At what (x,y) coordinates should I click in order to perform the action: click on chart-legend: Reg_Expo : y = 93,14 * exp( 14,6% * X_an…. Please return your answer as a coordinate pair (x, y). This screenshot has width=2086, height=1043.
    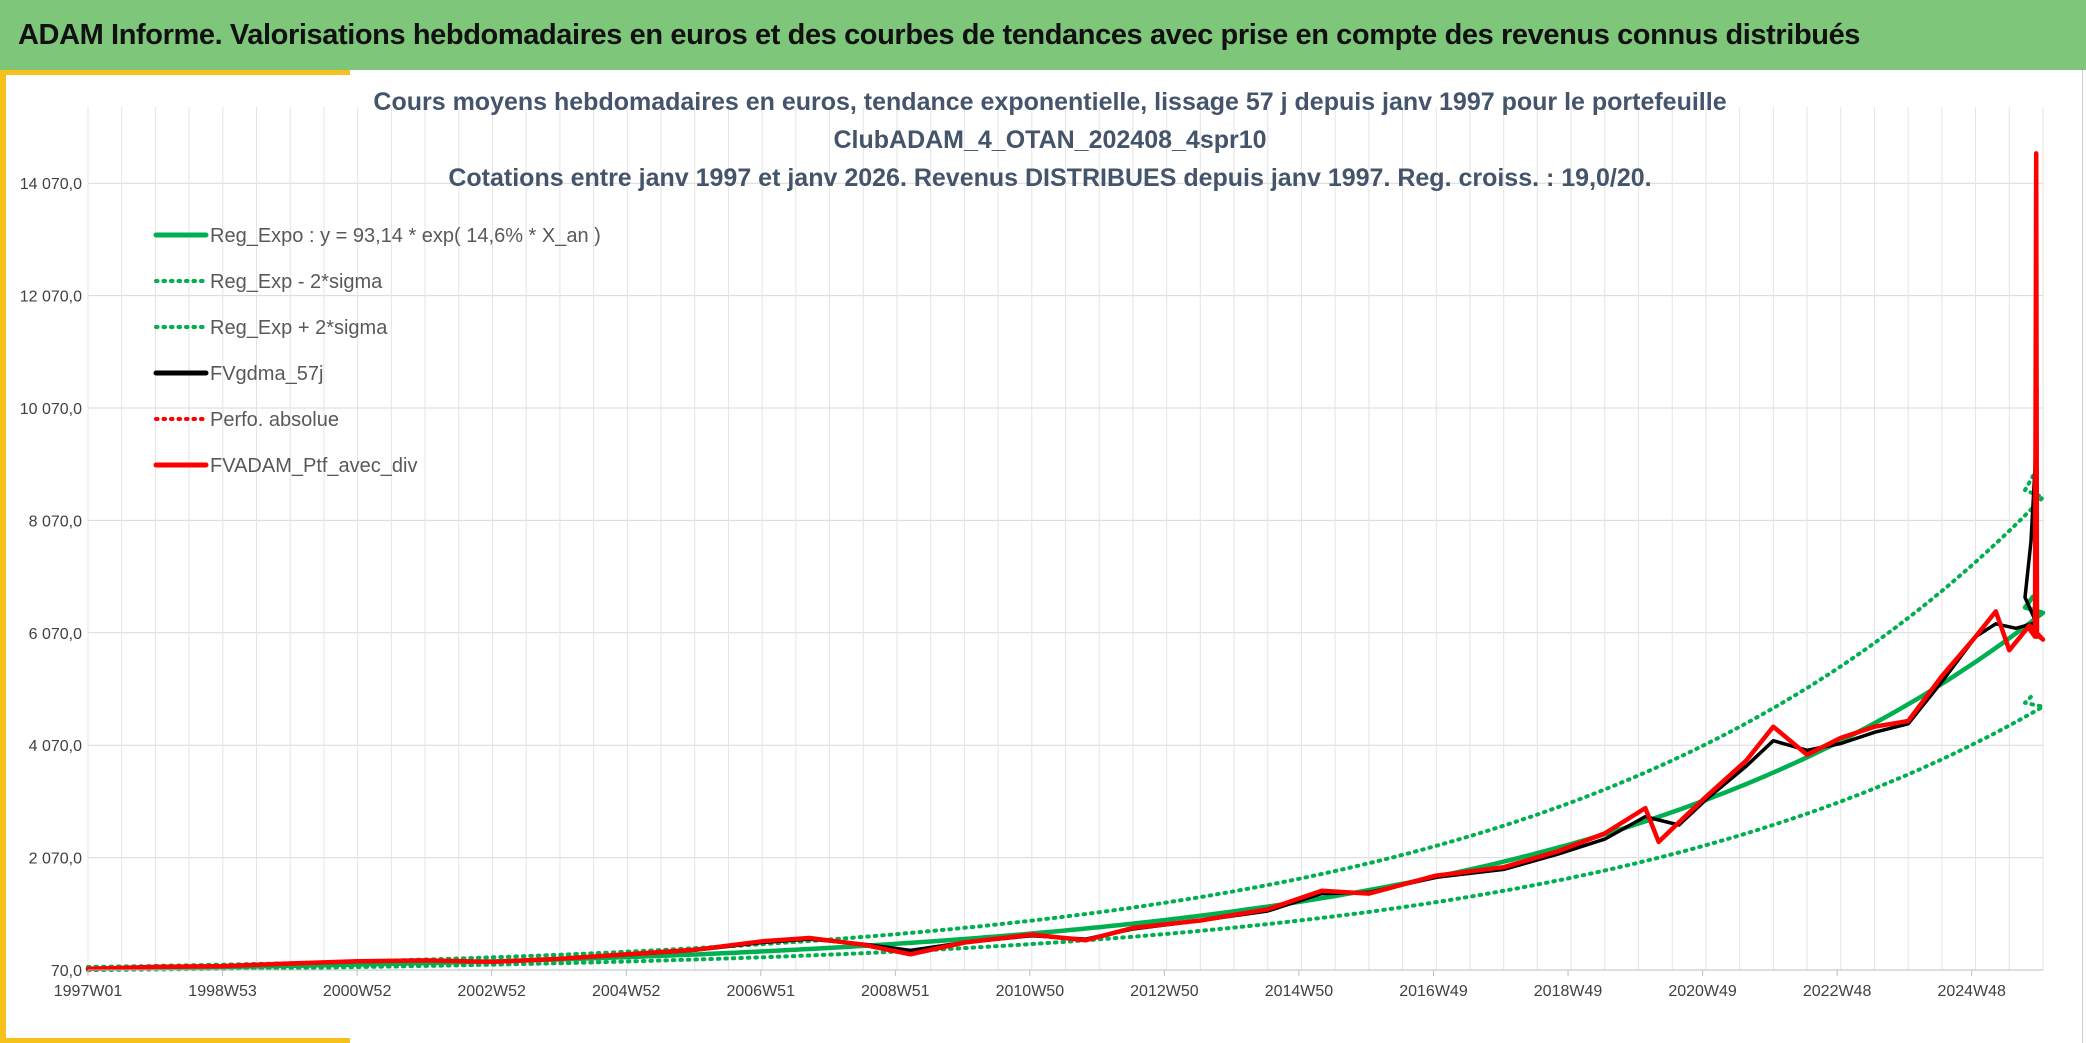
    Looking at the image, I should click on (377, 351).